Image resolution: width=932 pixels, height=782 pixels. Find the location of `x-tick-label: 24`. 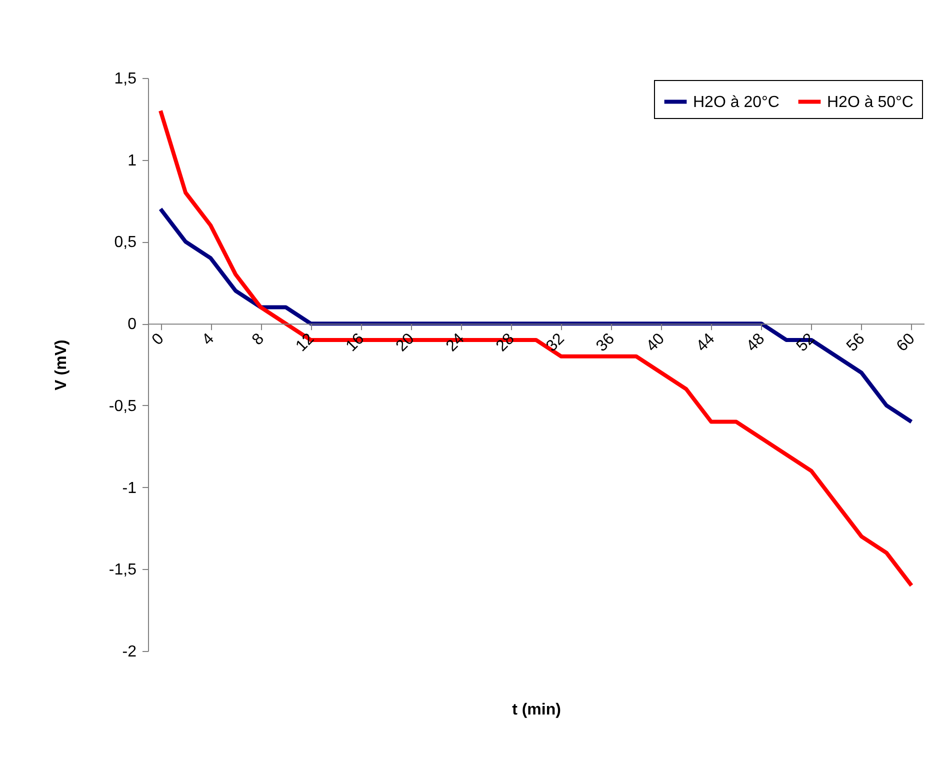

x-tick-label: 24 is located at coordinates (455, 343).